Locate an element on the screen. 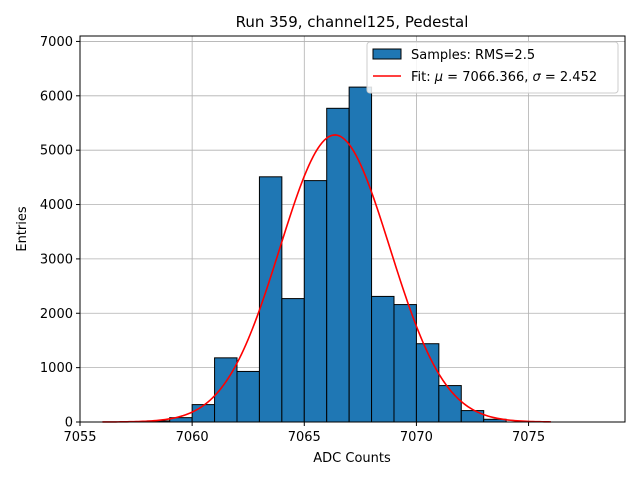 The image size is (640, 480). x-axis-label: ADC Counts is located at coordinates (352, 458).